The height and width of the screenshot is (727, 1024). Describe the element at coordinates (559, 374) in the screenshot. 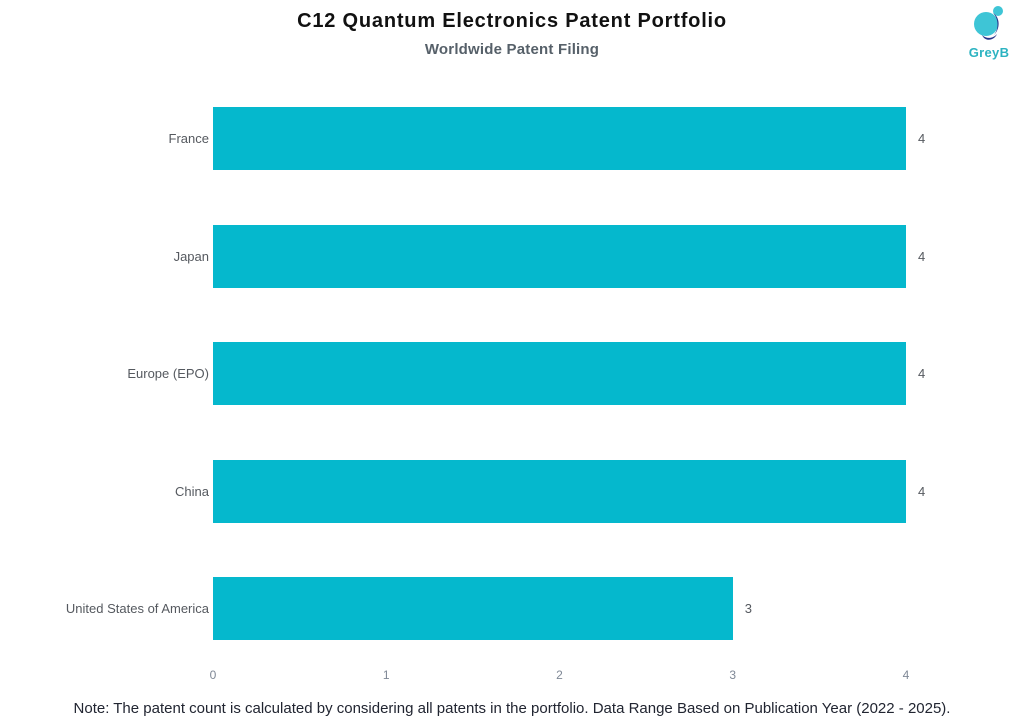

I see `bar-europe-epo-` at that location.